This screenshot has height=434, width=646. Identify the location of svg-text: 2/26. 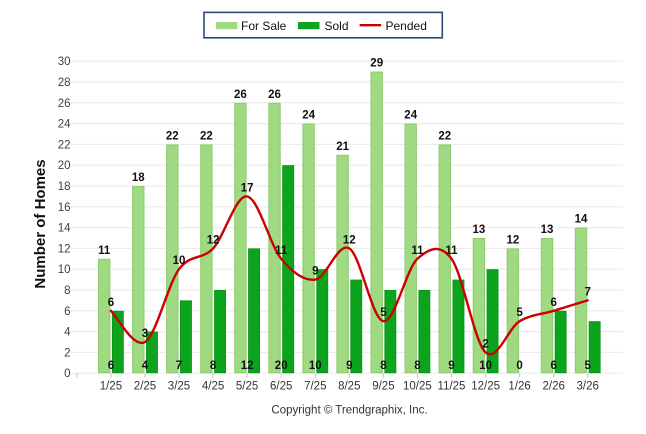
(554, 387).